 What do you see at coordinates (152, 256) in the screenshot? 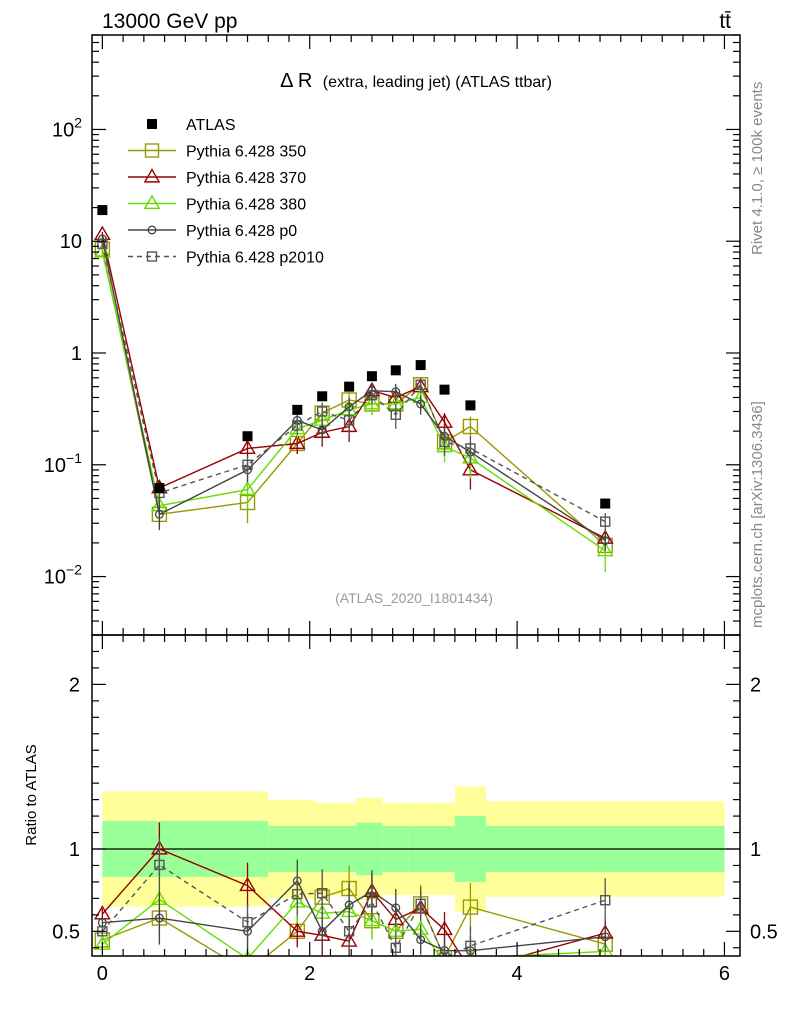
I see `legend-pythia-6-428-p2010-marker` at bounding box center [152, 256].